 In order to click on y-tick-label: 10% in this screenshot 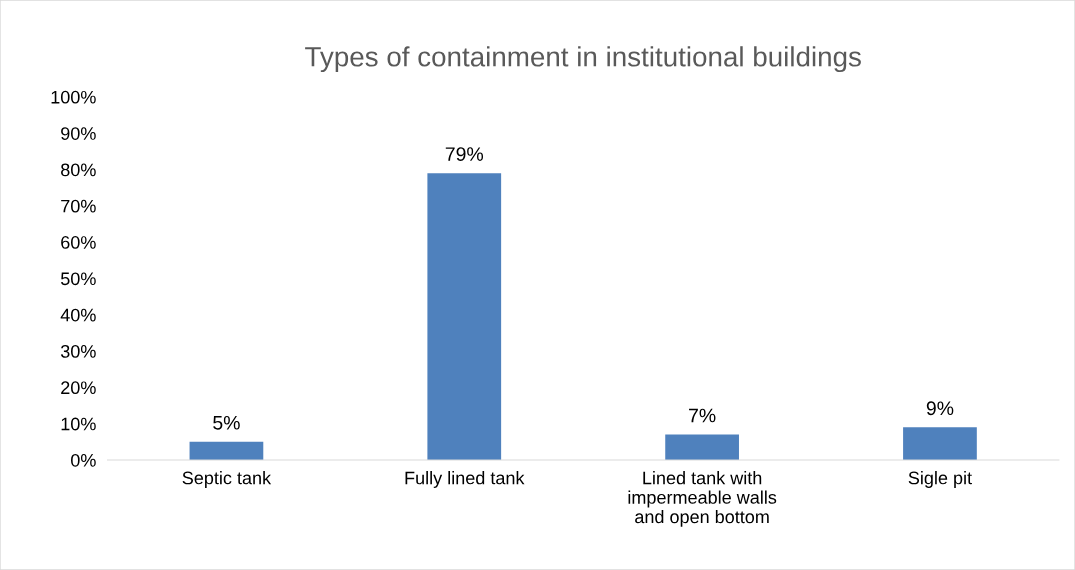, I will do `click(78, 424)`.